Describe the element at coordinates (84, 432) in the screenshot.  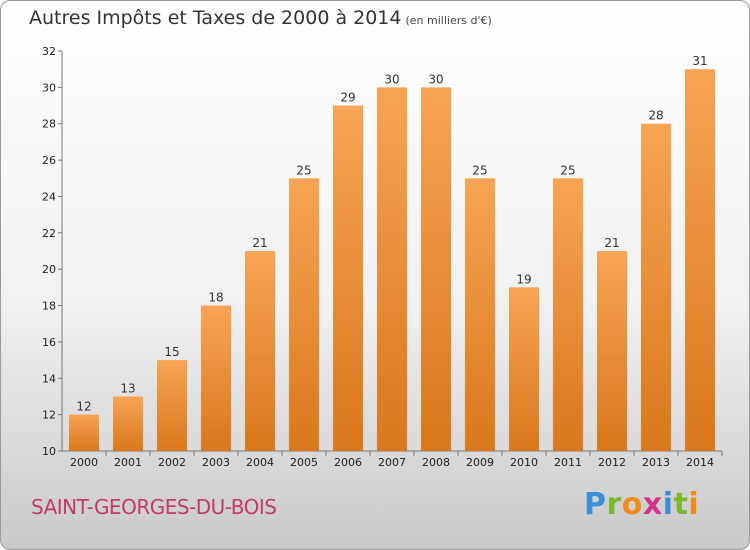
I see `bar-2000` at that location.